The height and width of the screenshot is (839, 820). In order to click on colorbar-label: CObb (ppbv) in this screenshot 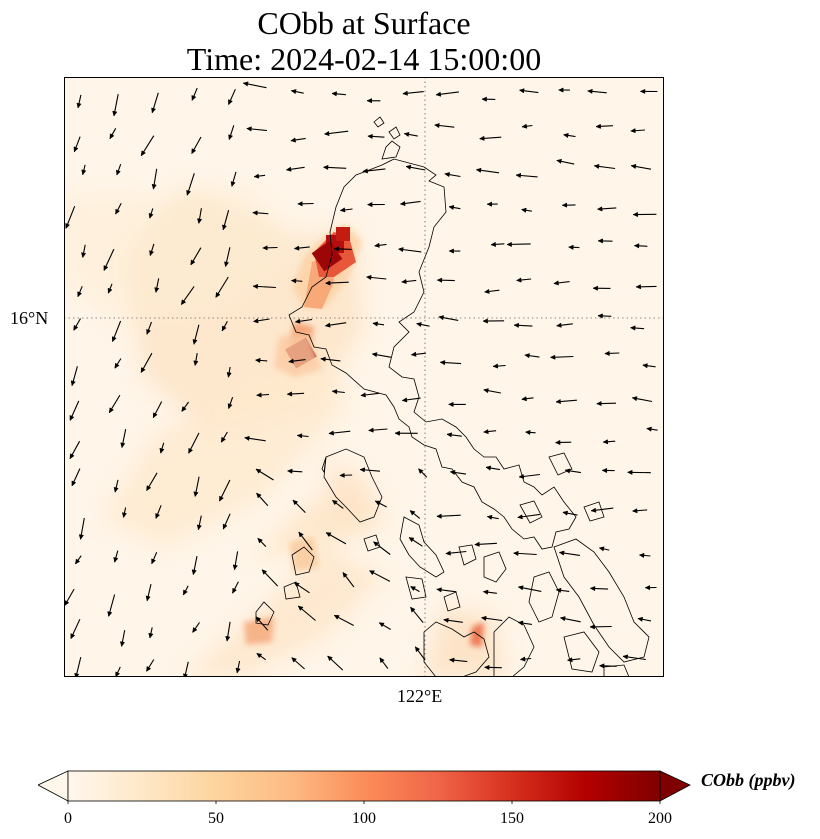, I will do `click(748, 780)`.